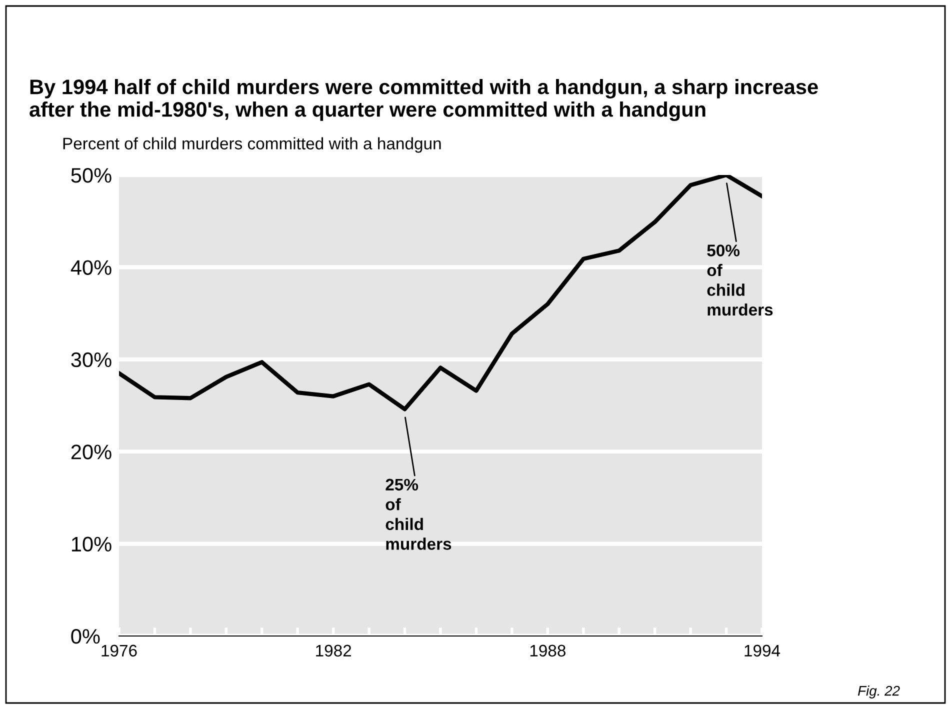  I want to click on y-tick-label: 0%, so click(85, 636).